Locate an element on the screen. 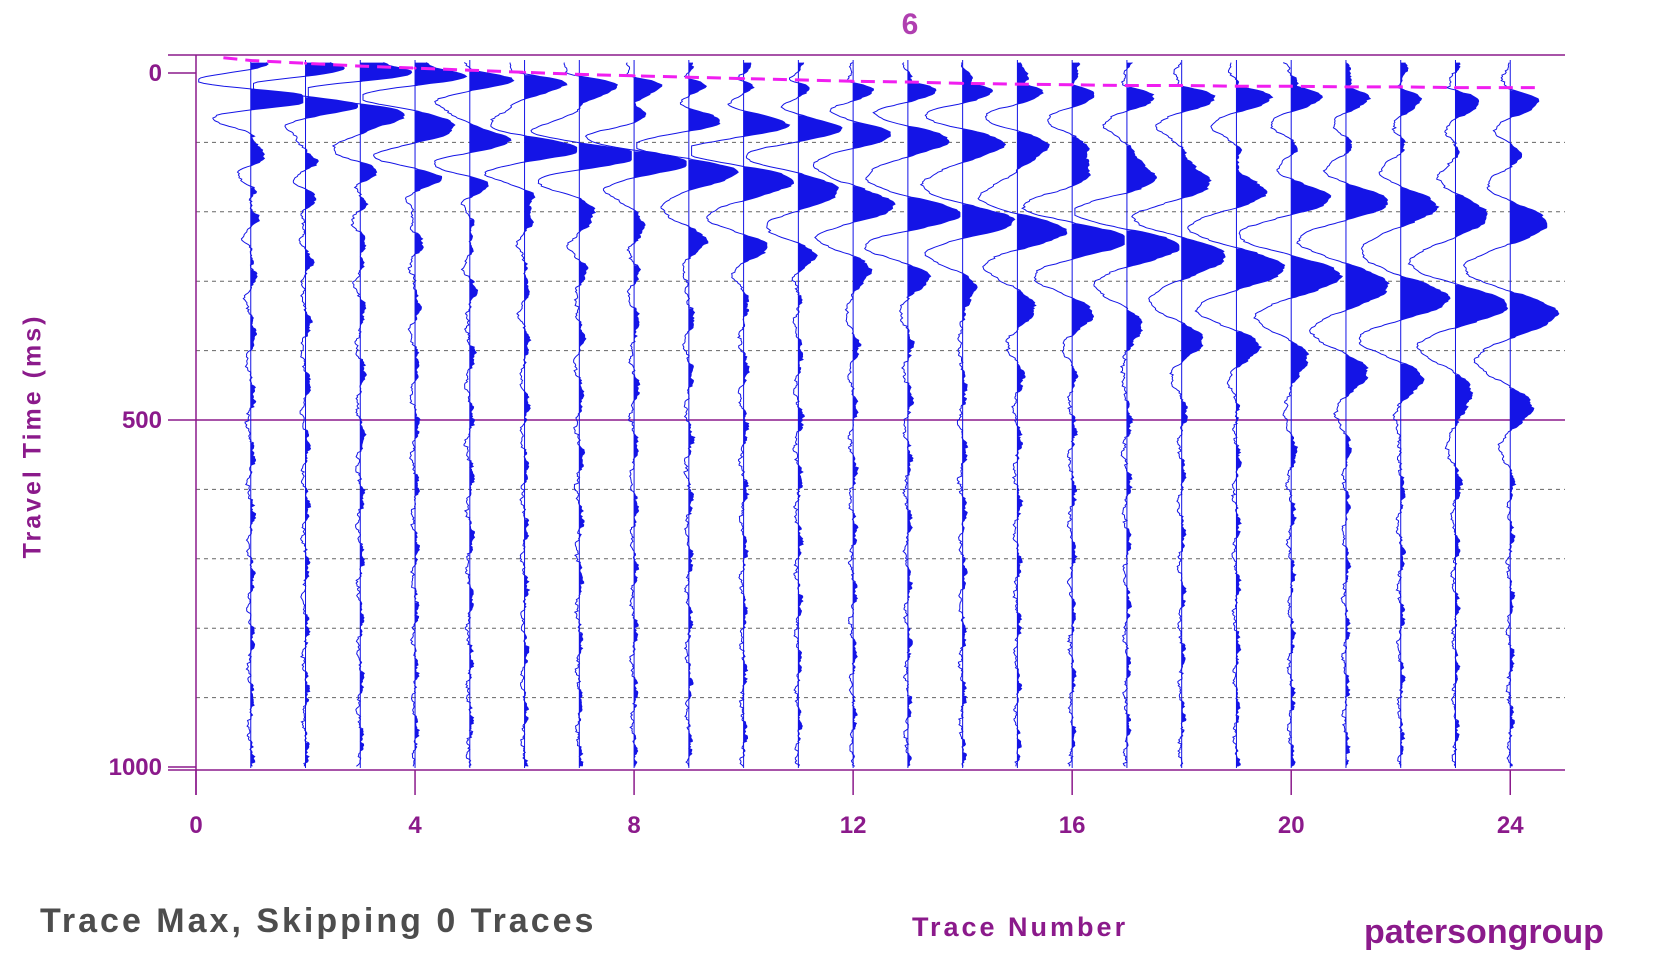 The image size is (1663, 960). y-tick-label-1000: 1000 is located at coordinates (135, 767).